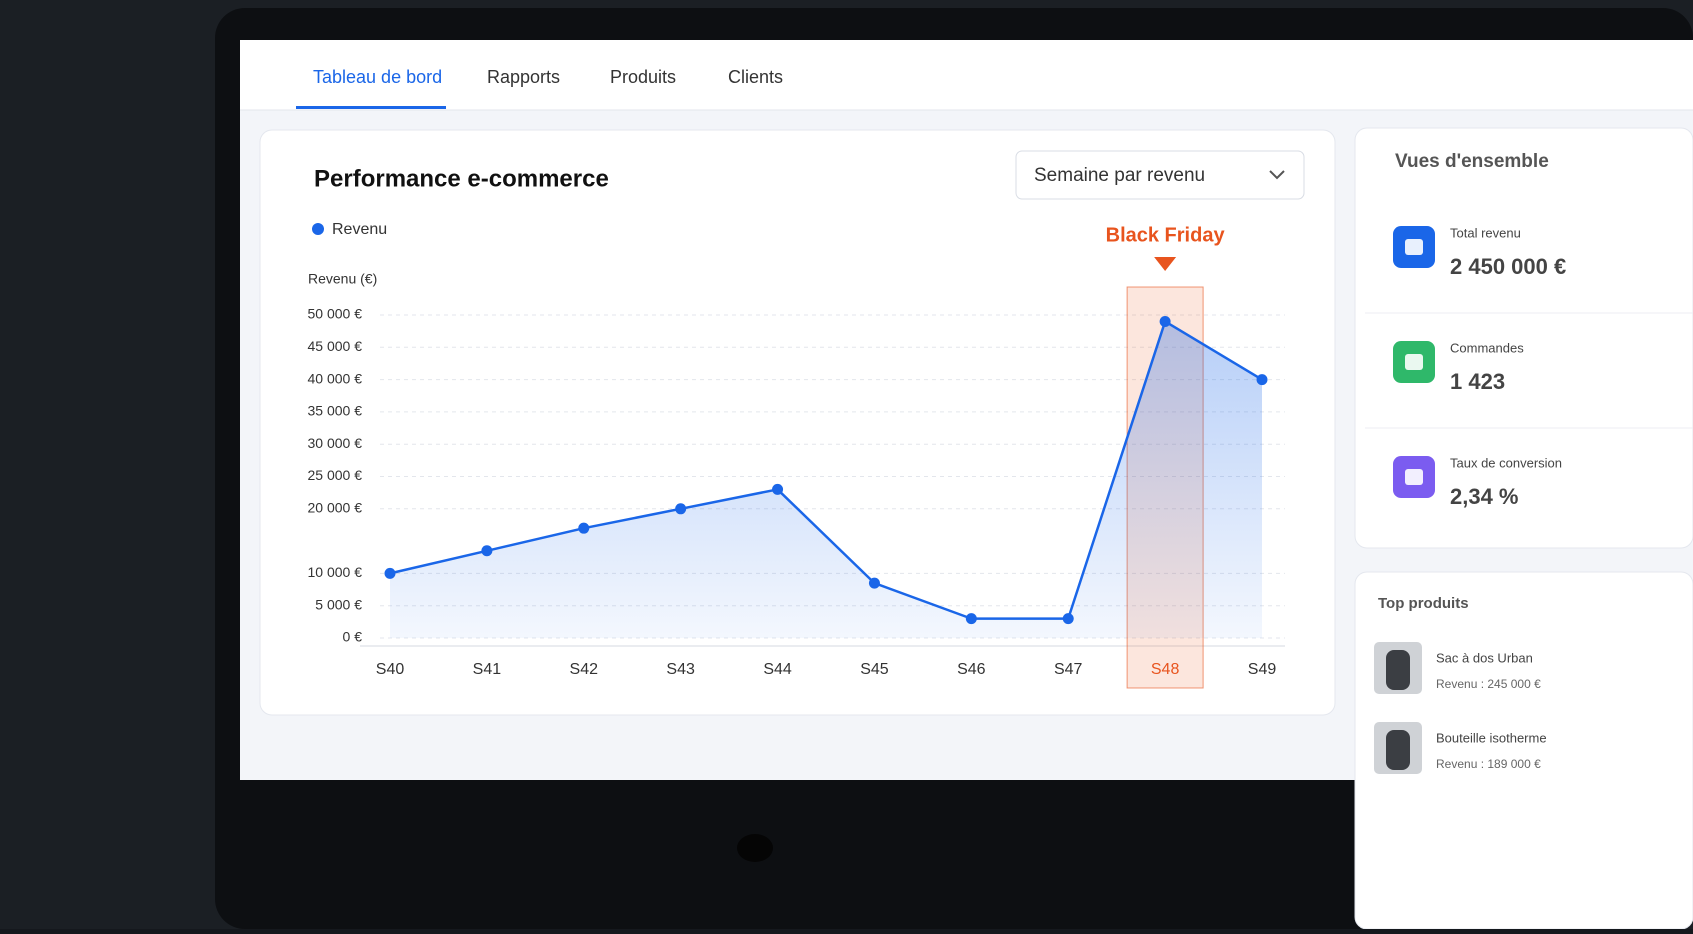  I want to click on metric-value: 2,34 %, so click(1484, 496).